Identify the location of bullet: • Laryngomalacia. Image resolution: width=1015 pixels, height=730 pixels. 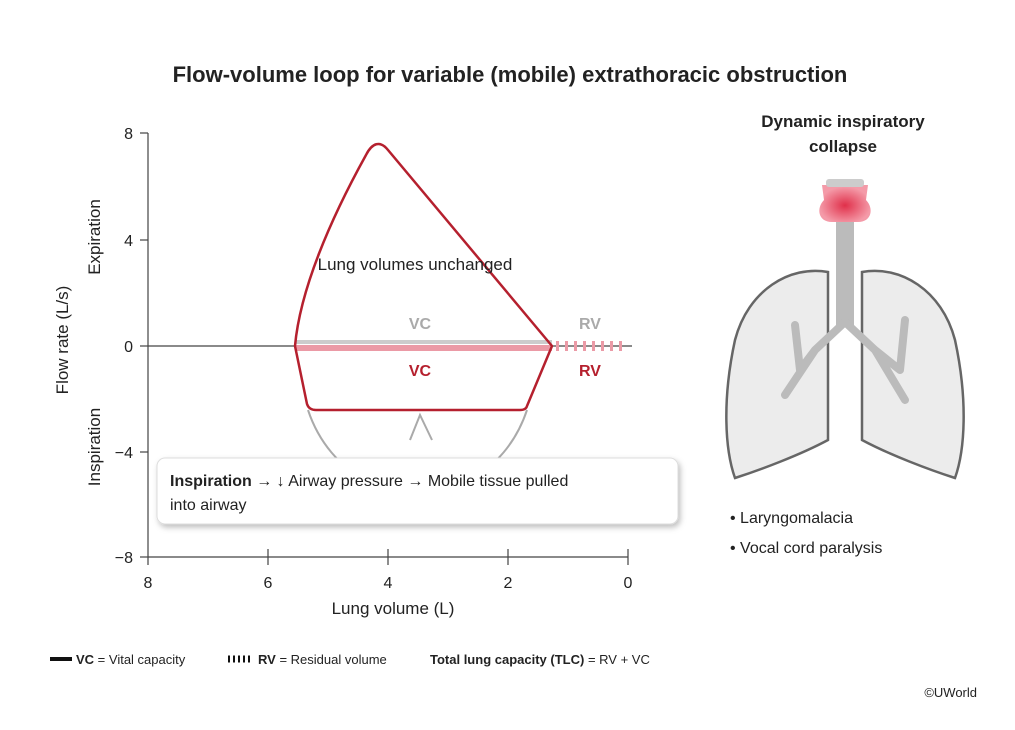
(791, 518).